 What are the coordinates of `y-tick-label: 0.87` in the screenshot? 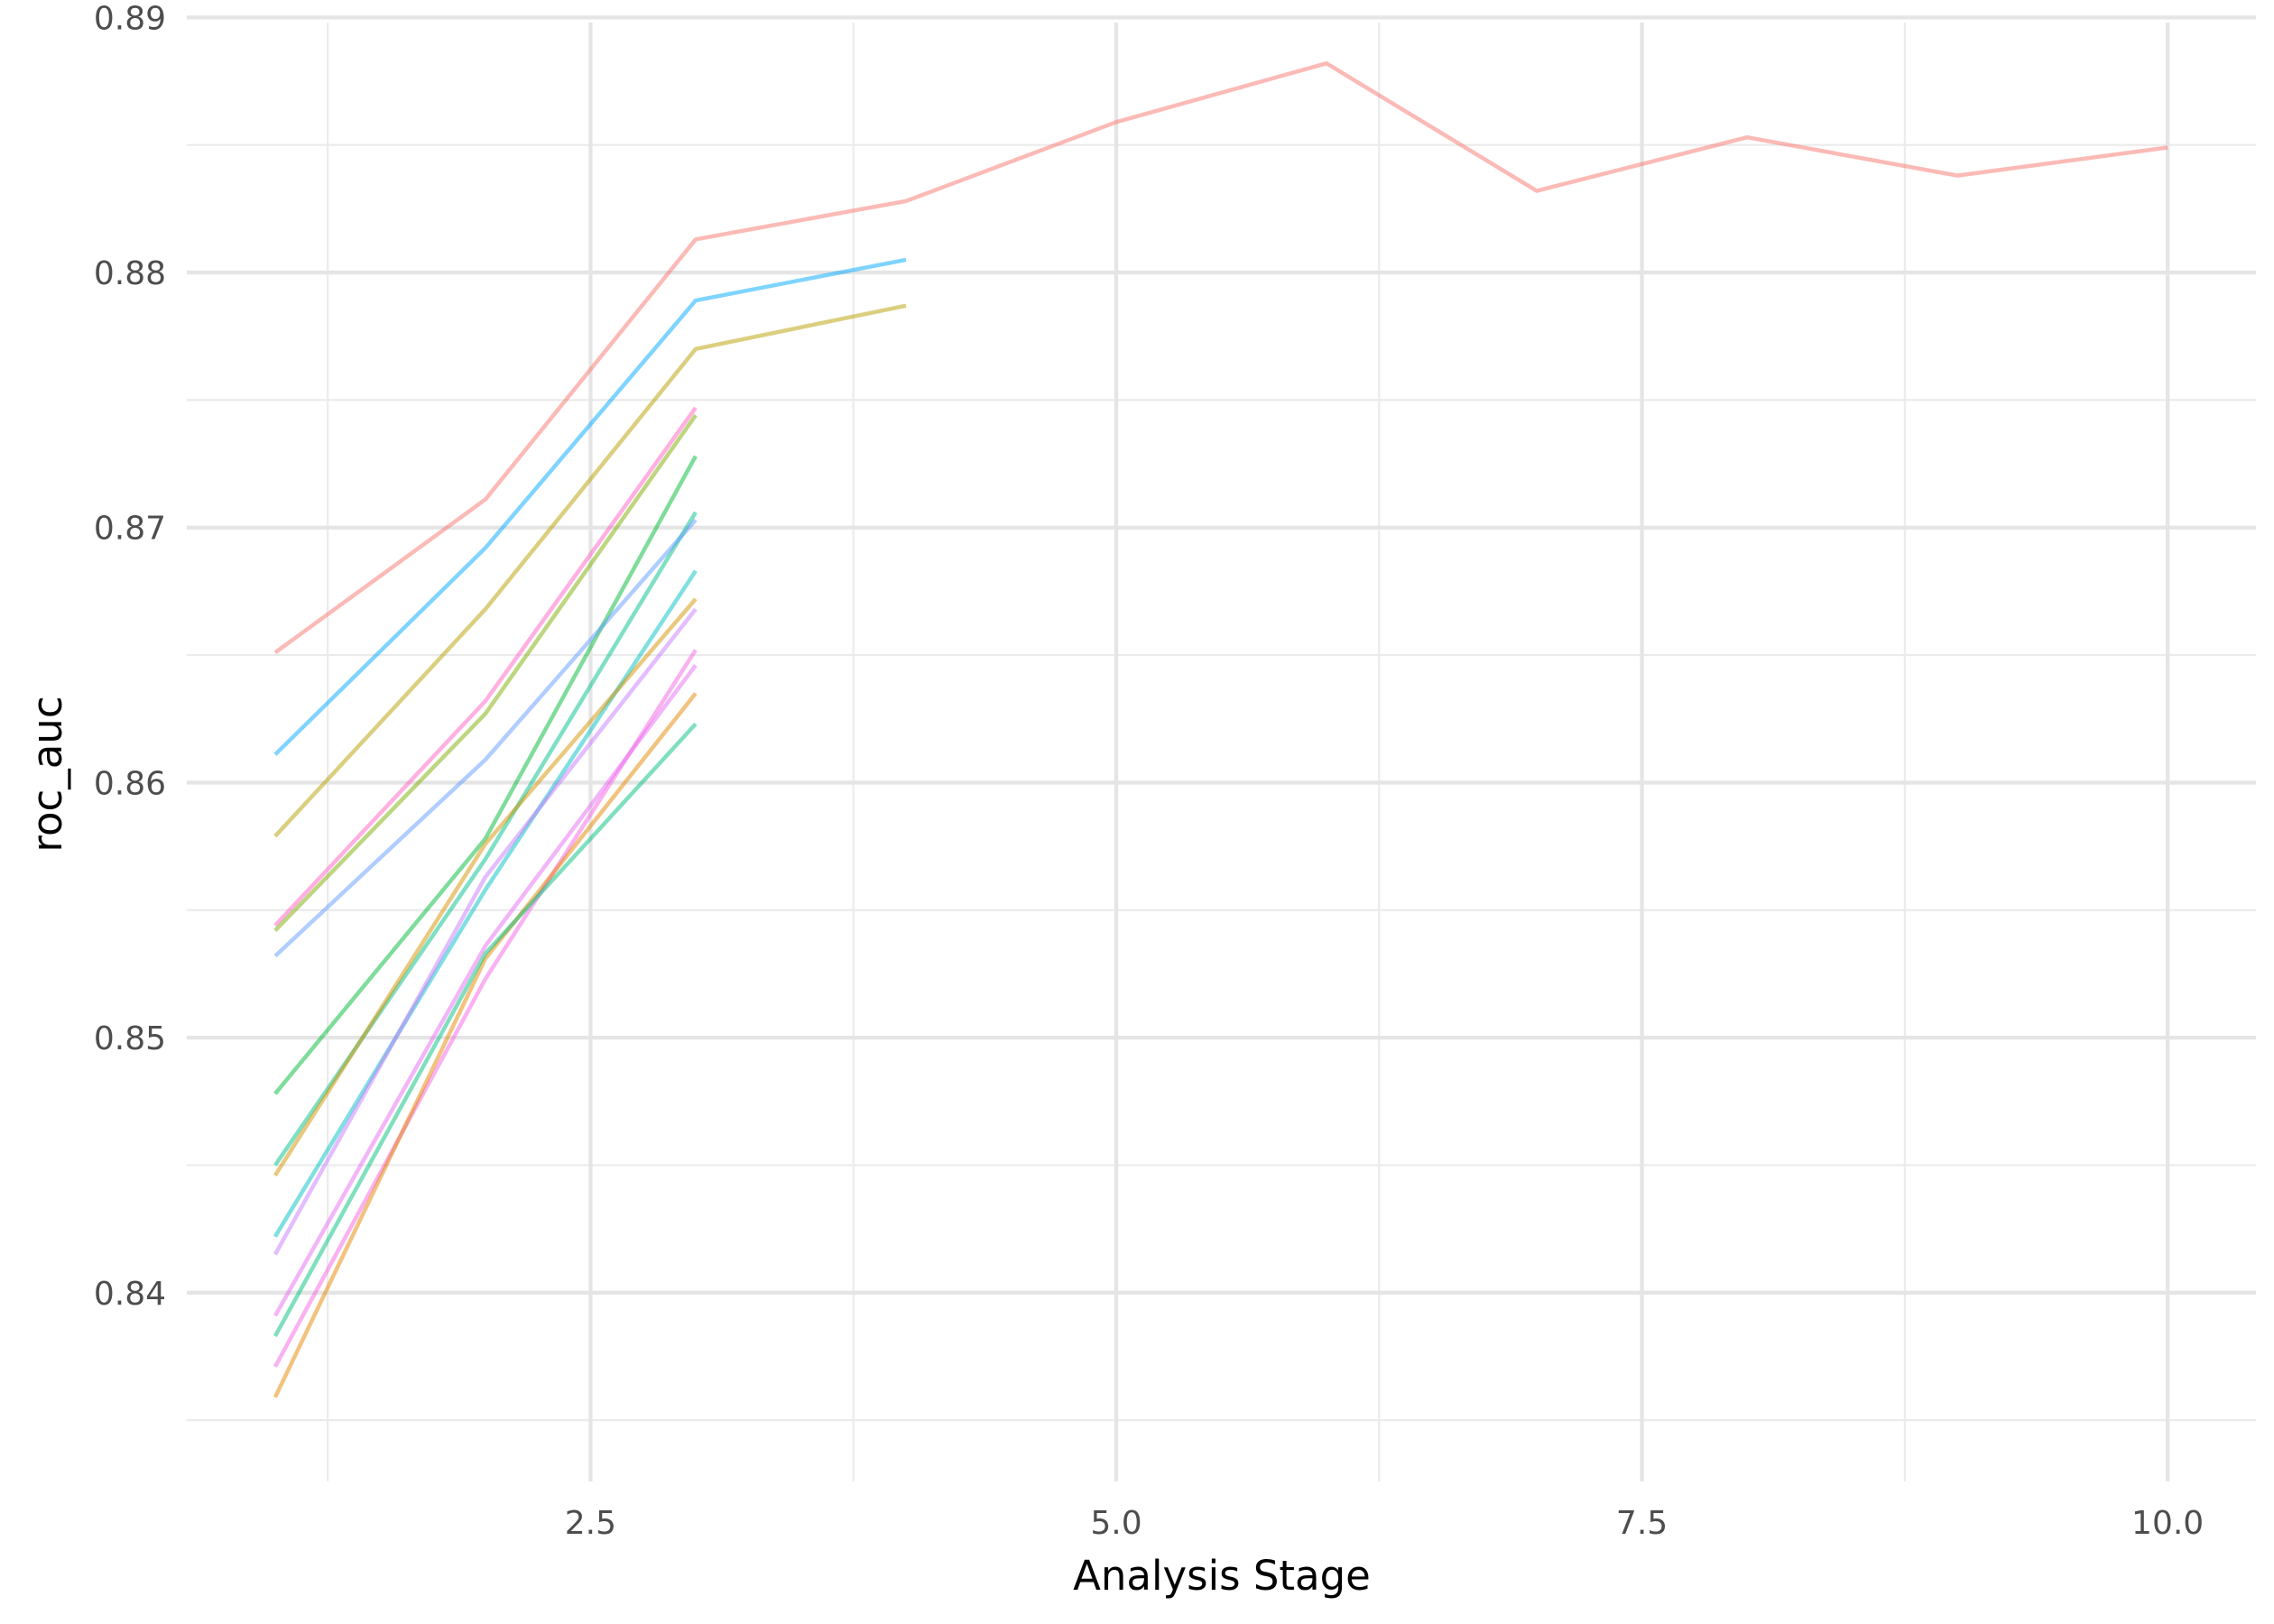 It's located at (130, 529).